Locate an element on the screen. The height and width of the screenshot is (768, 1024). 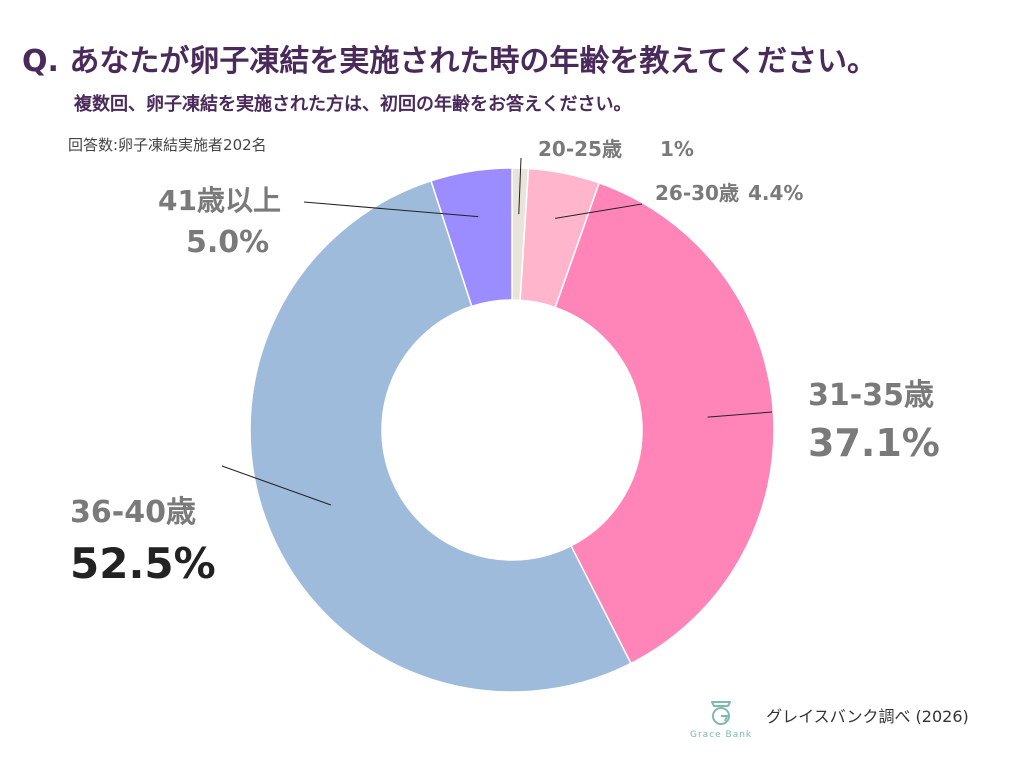
grace-bank-logo-icon is located at coordinates (721, 713).